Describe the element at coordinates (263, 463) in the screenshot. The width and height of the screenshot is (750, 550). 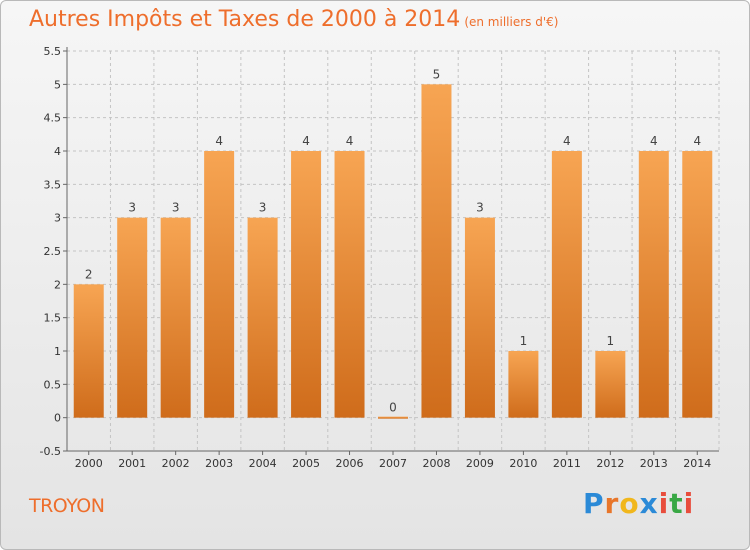
I see `x-tick-label: 2004` at that location.